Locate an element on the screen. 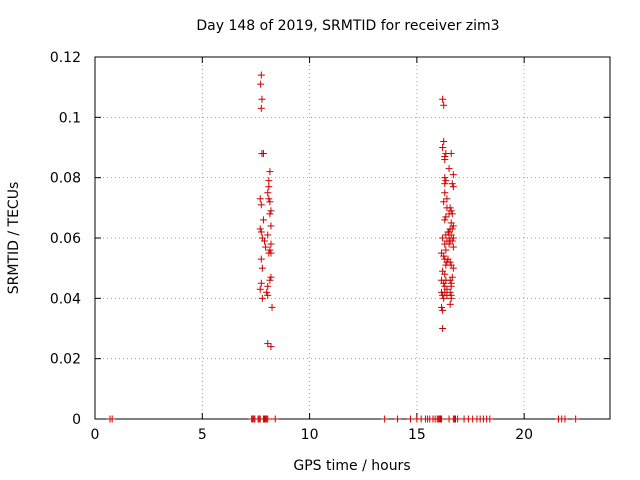  y-axis-label: SRMTID / TECUs is located at coordinates (14, 238).